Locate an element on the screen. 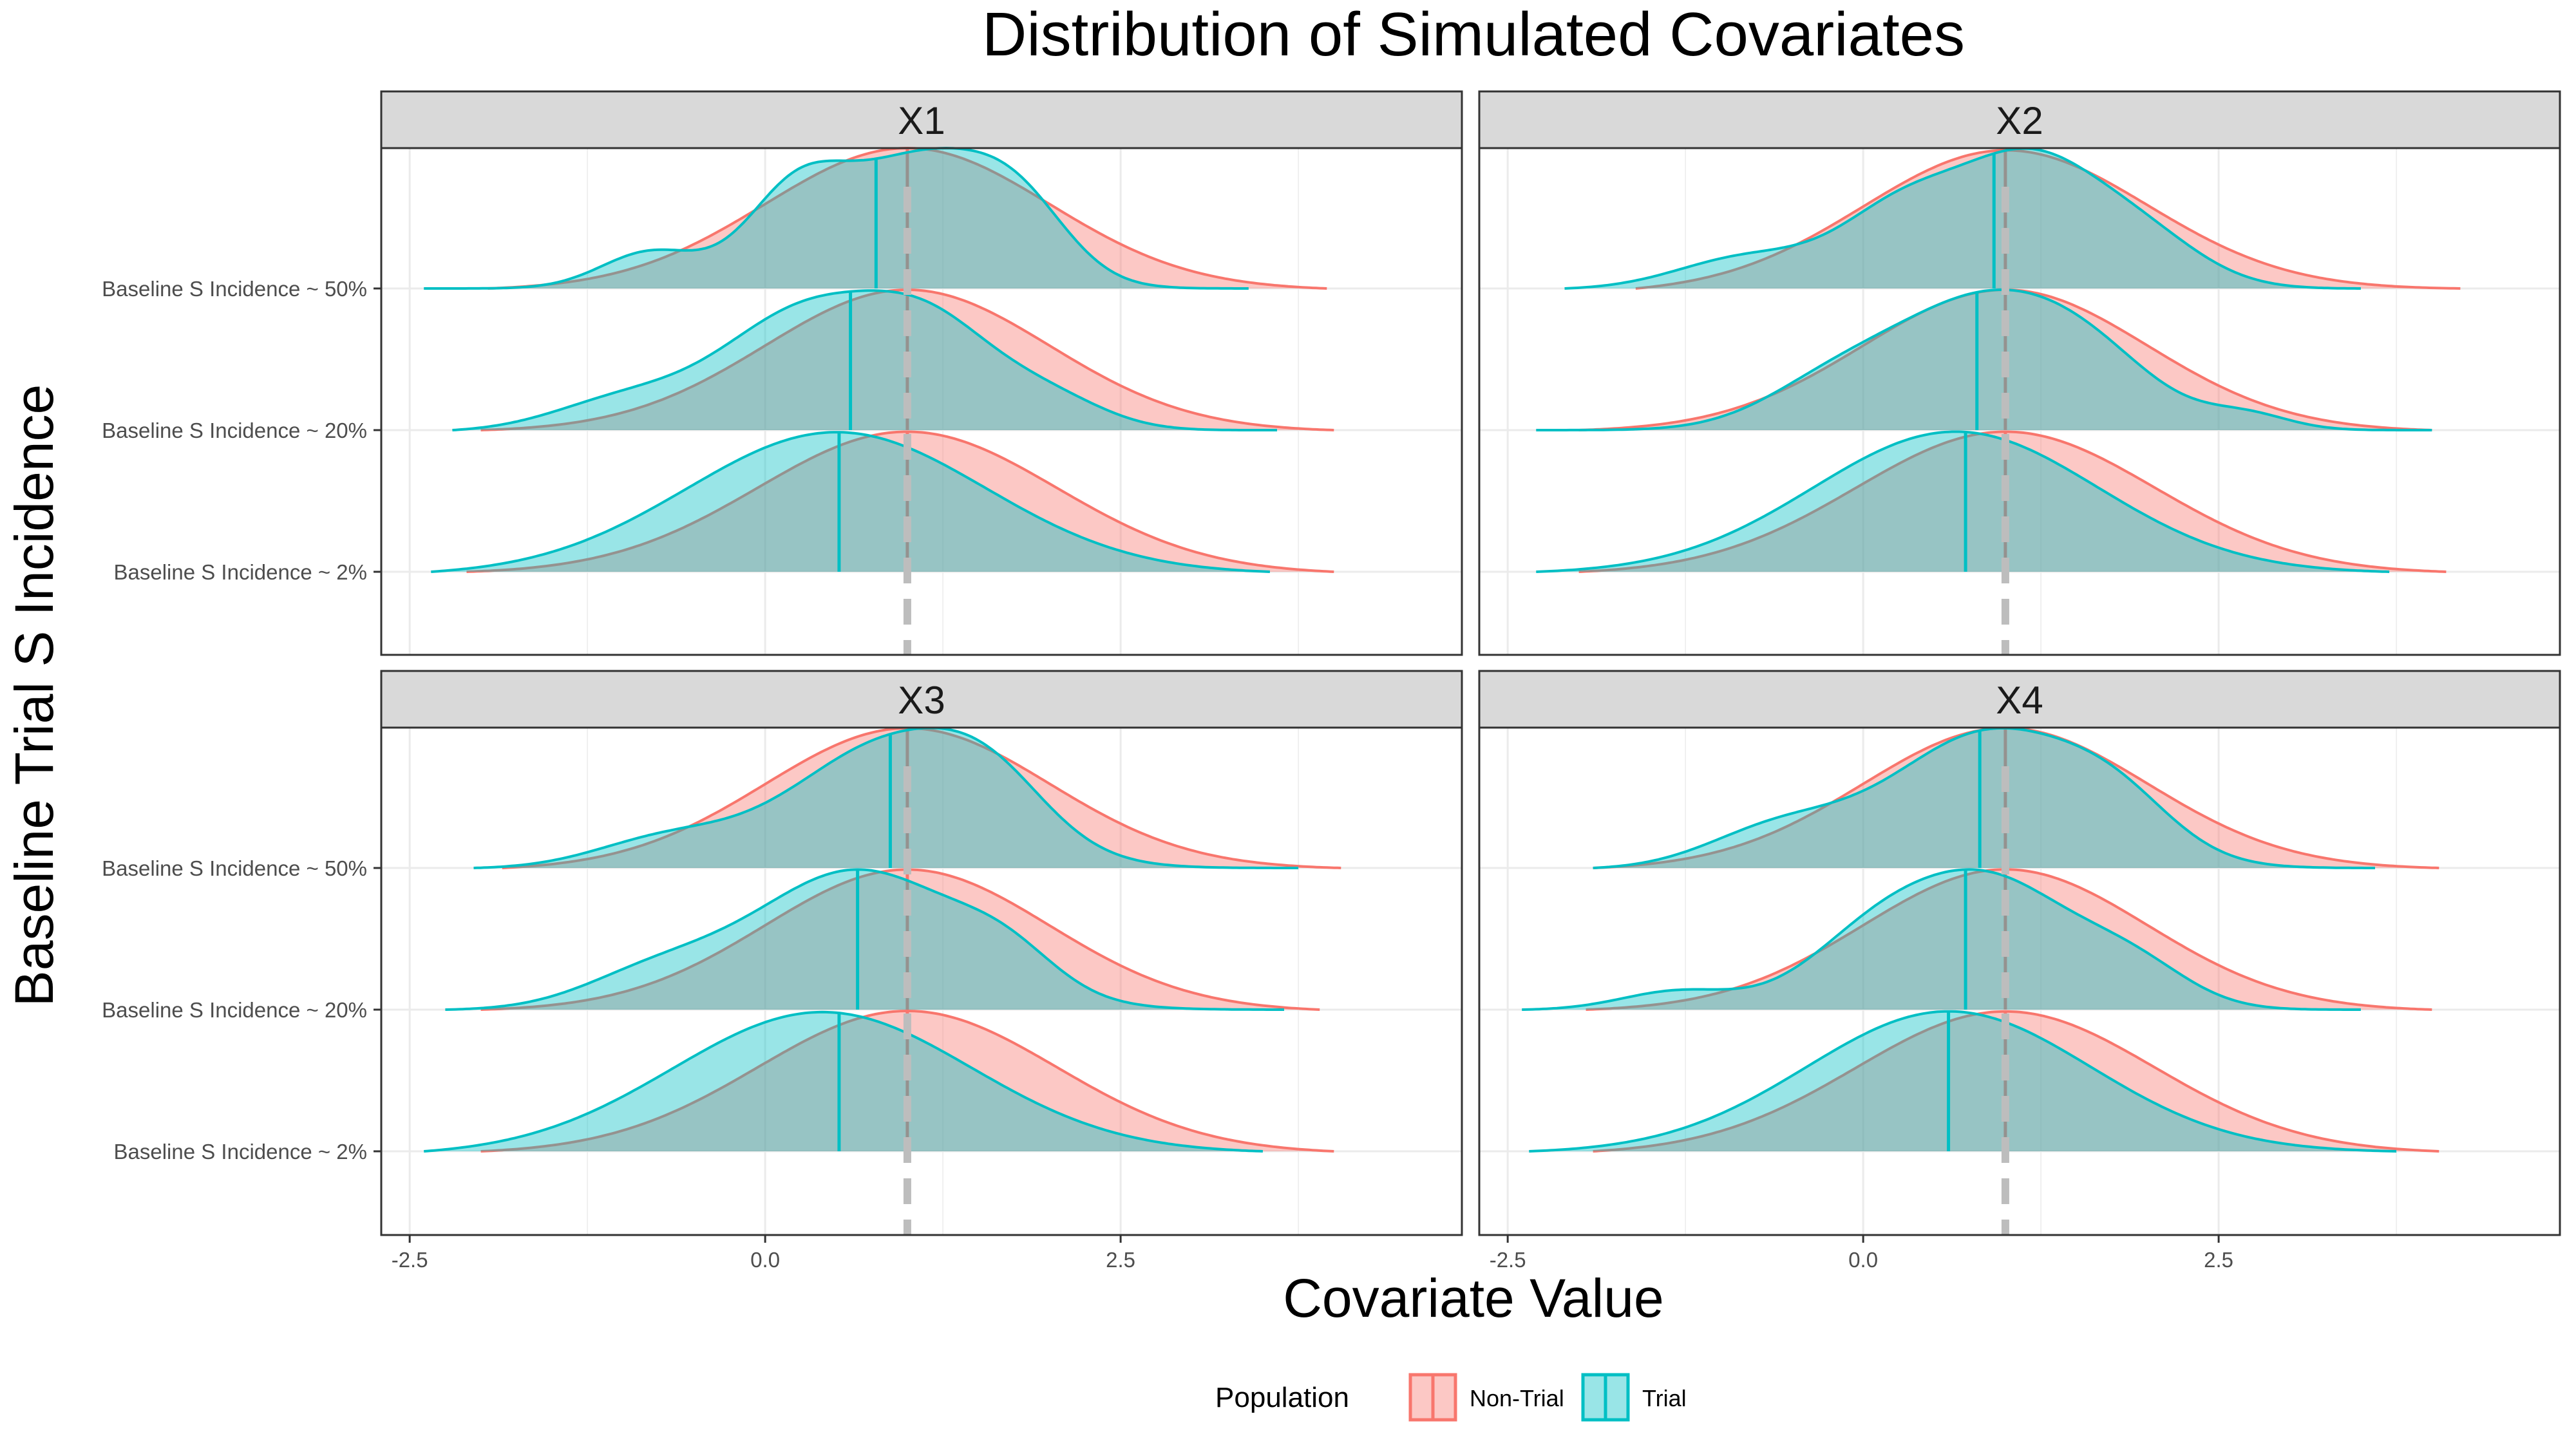 This screenshot has width=2576, height=1452. panel-border-x3 is located at coordinates (921, 981).